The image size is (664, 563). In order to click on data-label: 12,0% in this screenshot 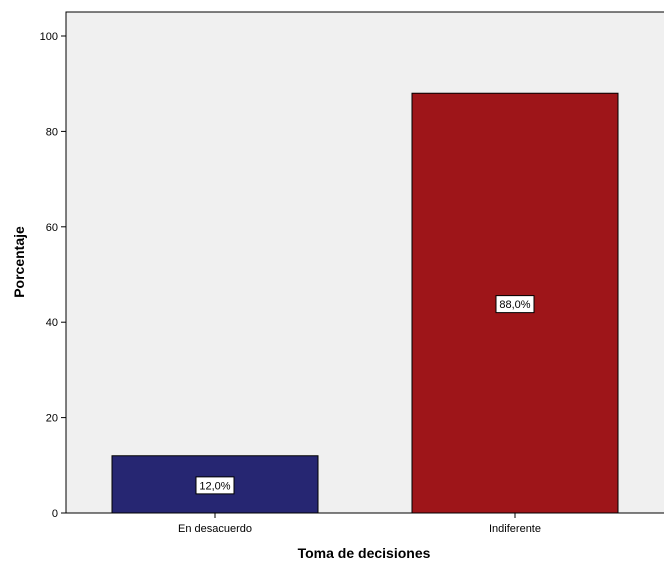, I will do `click(215, 485)`.